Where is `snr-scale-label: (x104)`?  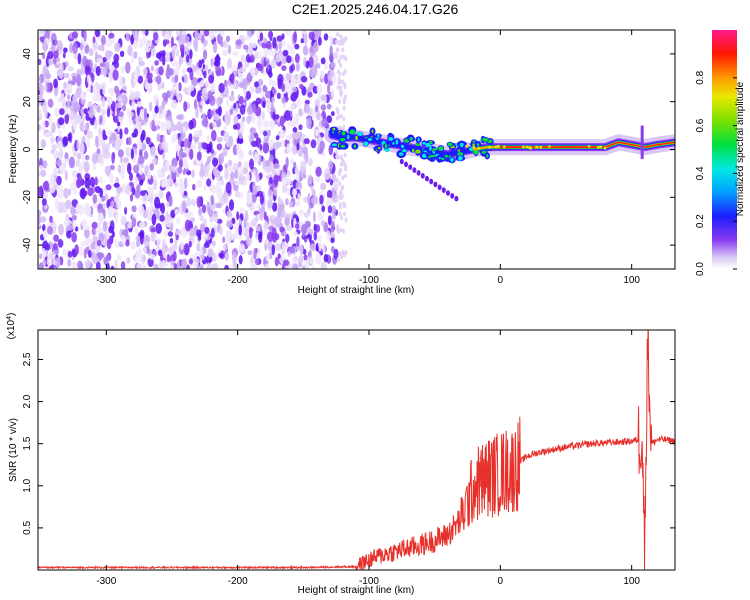 snr-scale-label: (x104) is located at coordinates (12, 326).